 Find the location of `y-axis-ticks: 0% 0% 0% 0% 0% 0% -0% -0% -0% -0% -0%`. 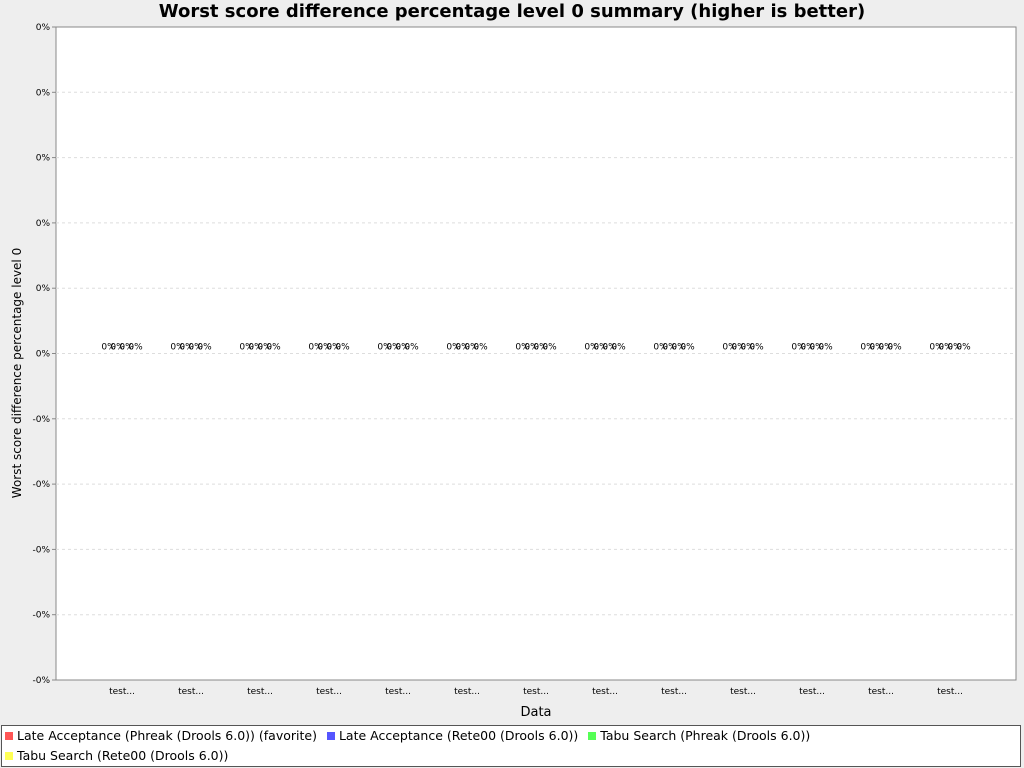

y-axis-ticks: 0% 0% 0% 0% 0% 0% -0% -0% -0% -0% -0% is located at coordinates (44, 354).